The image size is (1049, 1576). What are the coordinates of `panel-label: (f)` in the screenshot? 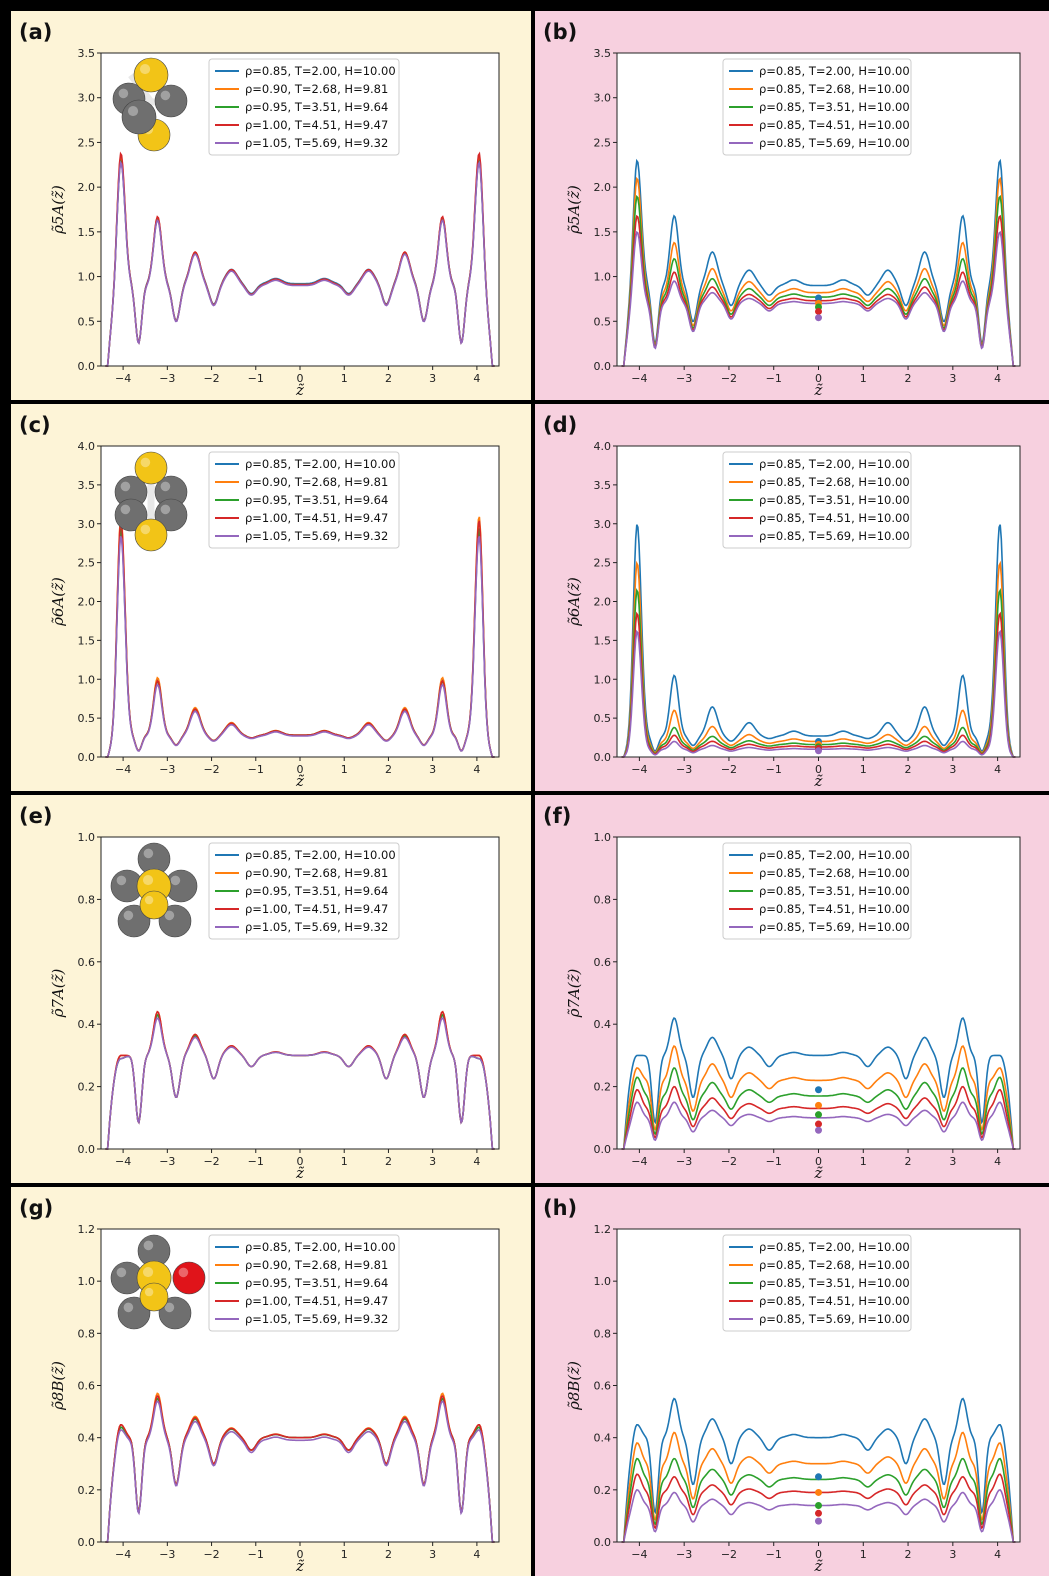 It's located at (557, 816).